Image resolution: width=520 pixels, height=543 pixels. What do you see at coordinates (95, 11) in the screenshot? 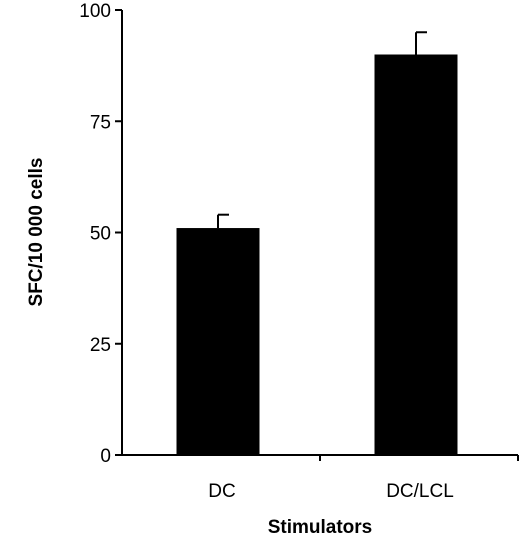
I see `y-tick-label: 100` at bounding box center [95, 11].